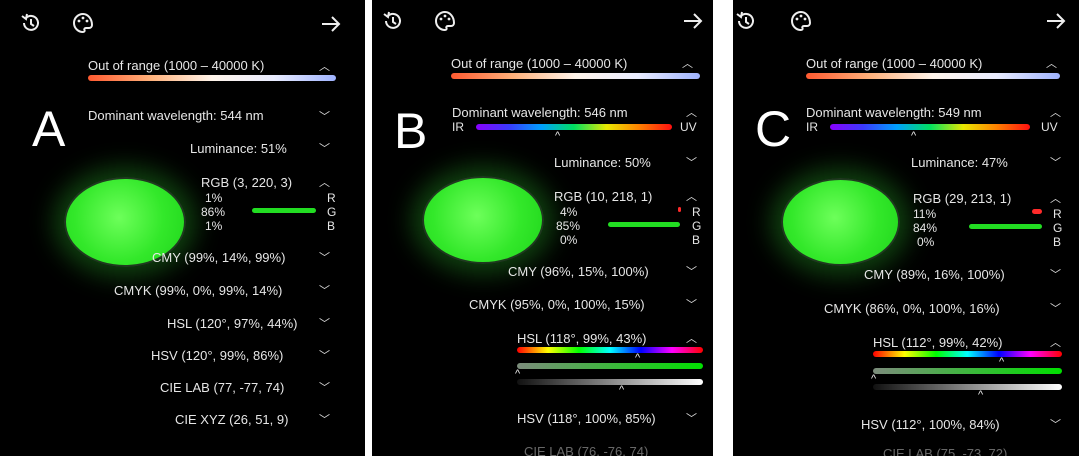 The height and width of the screenshot is (456, 1079). I want to click on cie-lab-label: CIE LAB (77, -77, 74), so click(222, 387).